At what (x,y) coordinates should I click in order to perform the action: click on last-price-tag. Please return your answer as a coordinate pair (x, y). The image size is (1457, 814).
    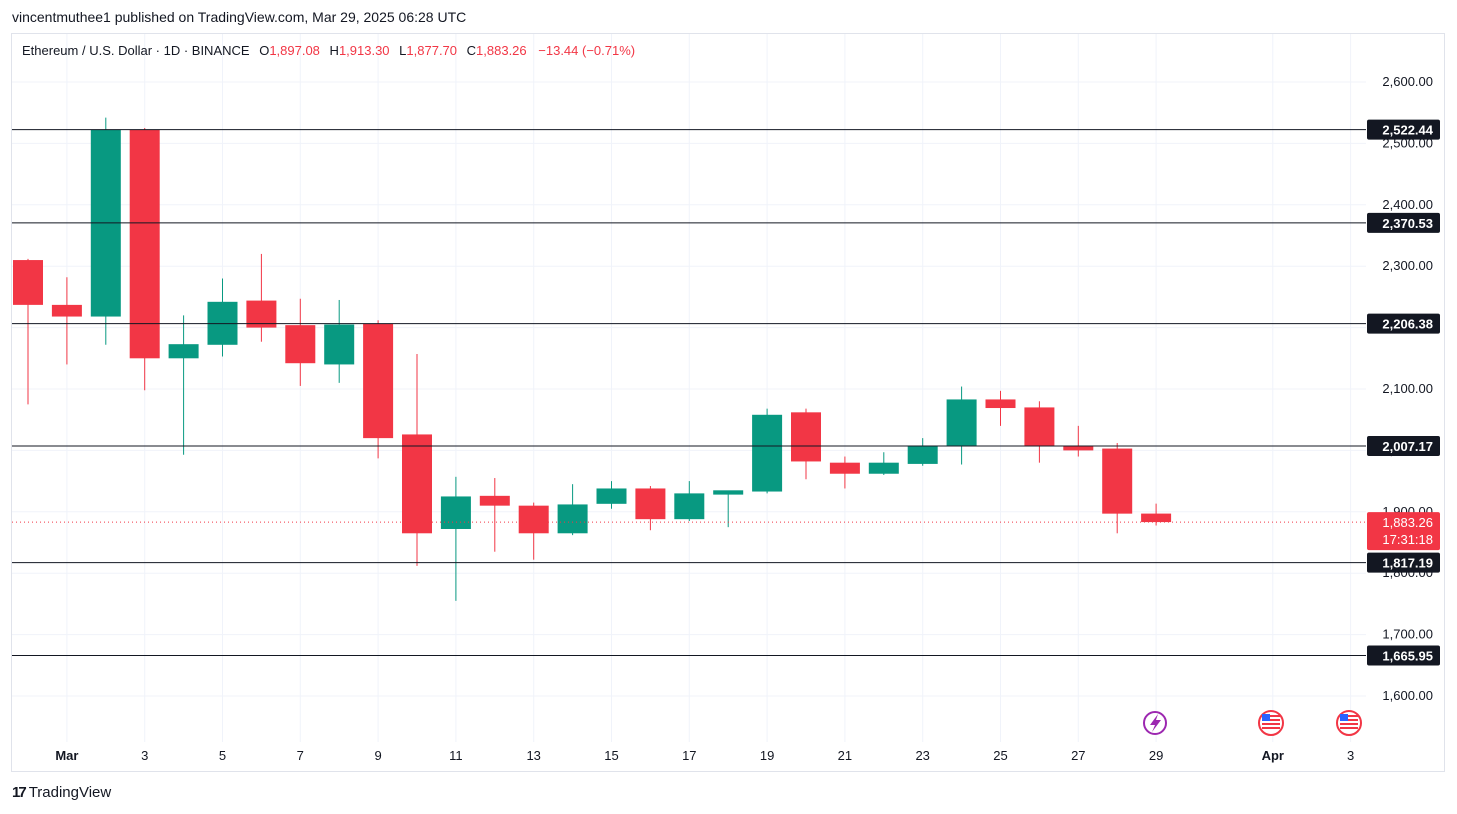
    Looking at the image, I should click on (1403, 531).